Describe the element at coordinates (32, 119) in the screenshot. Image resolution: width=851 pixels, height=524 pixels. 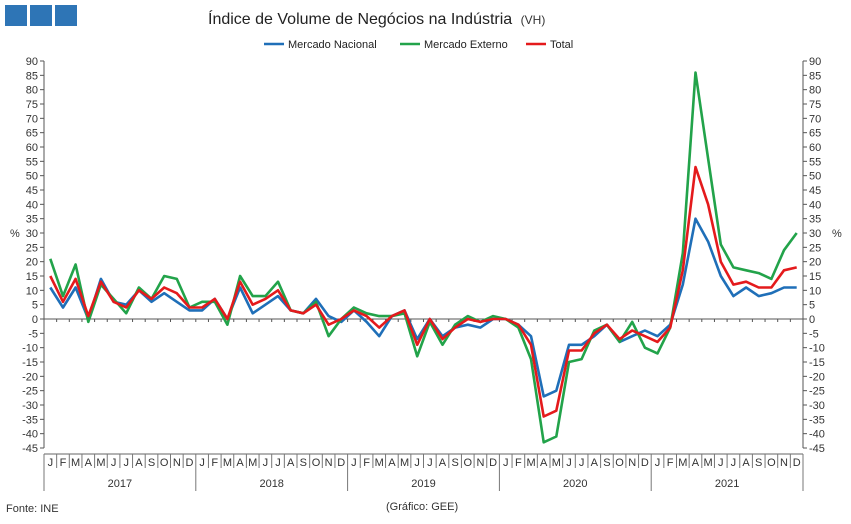
I see `y-tick-label-left: 70` at that location.